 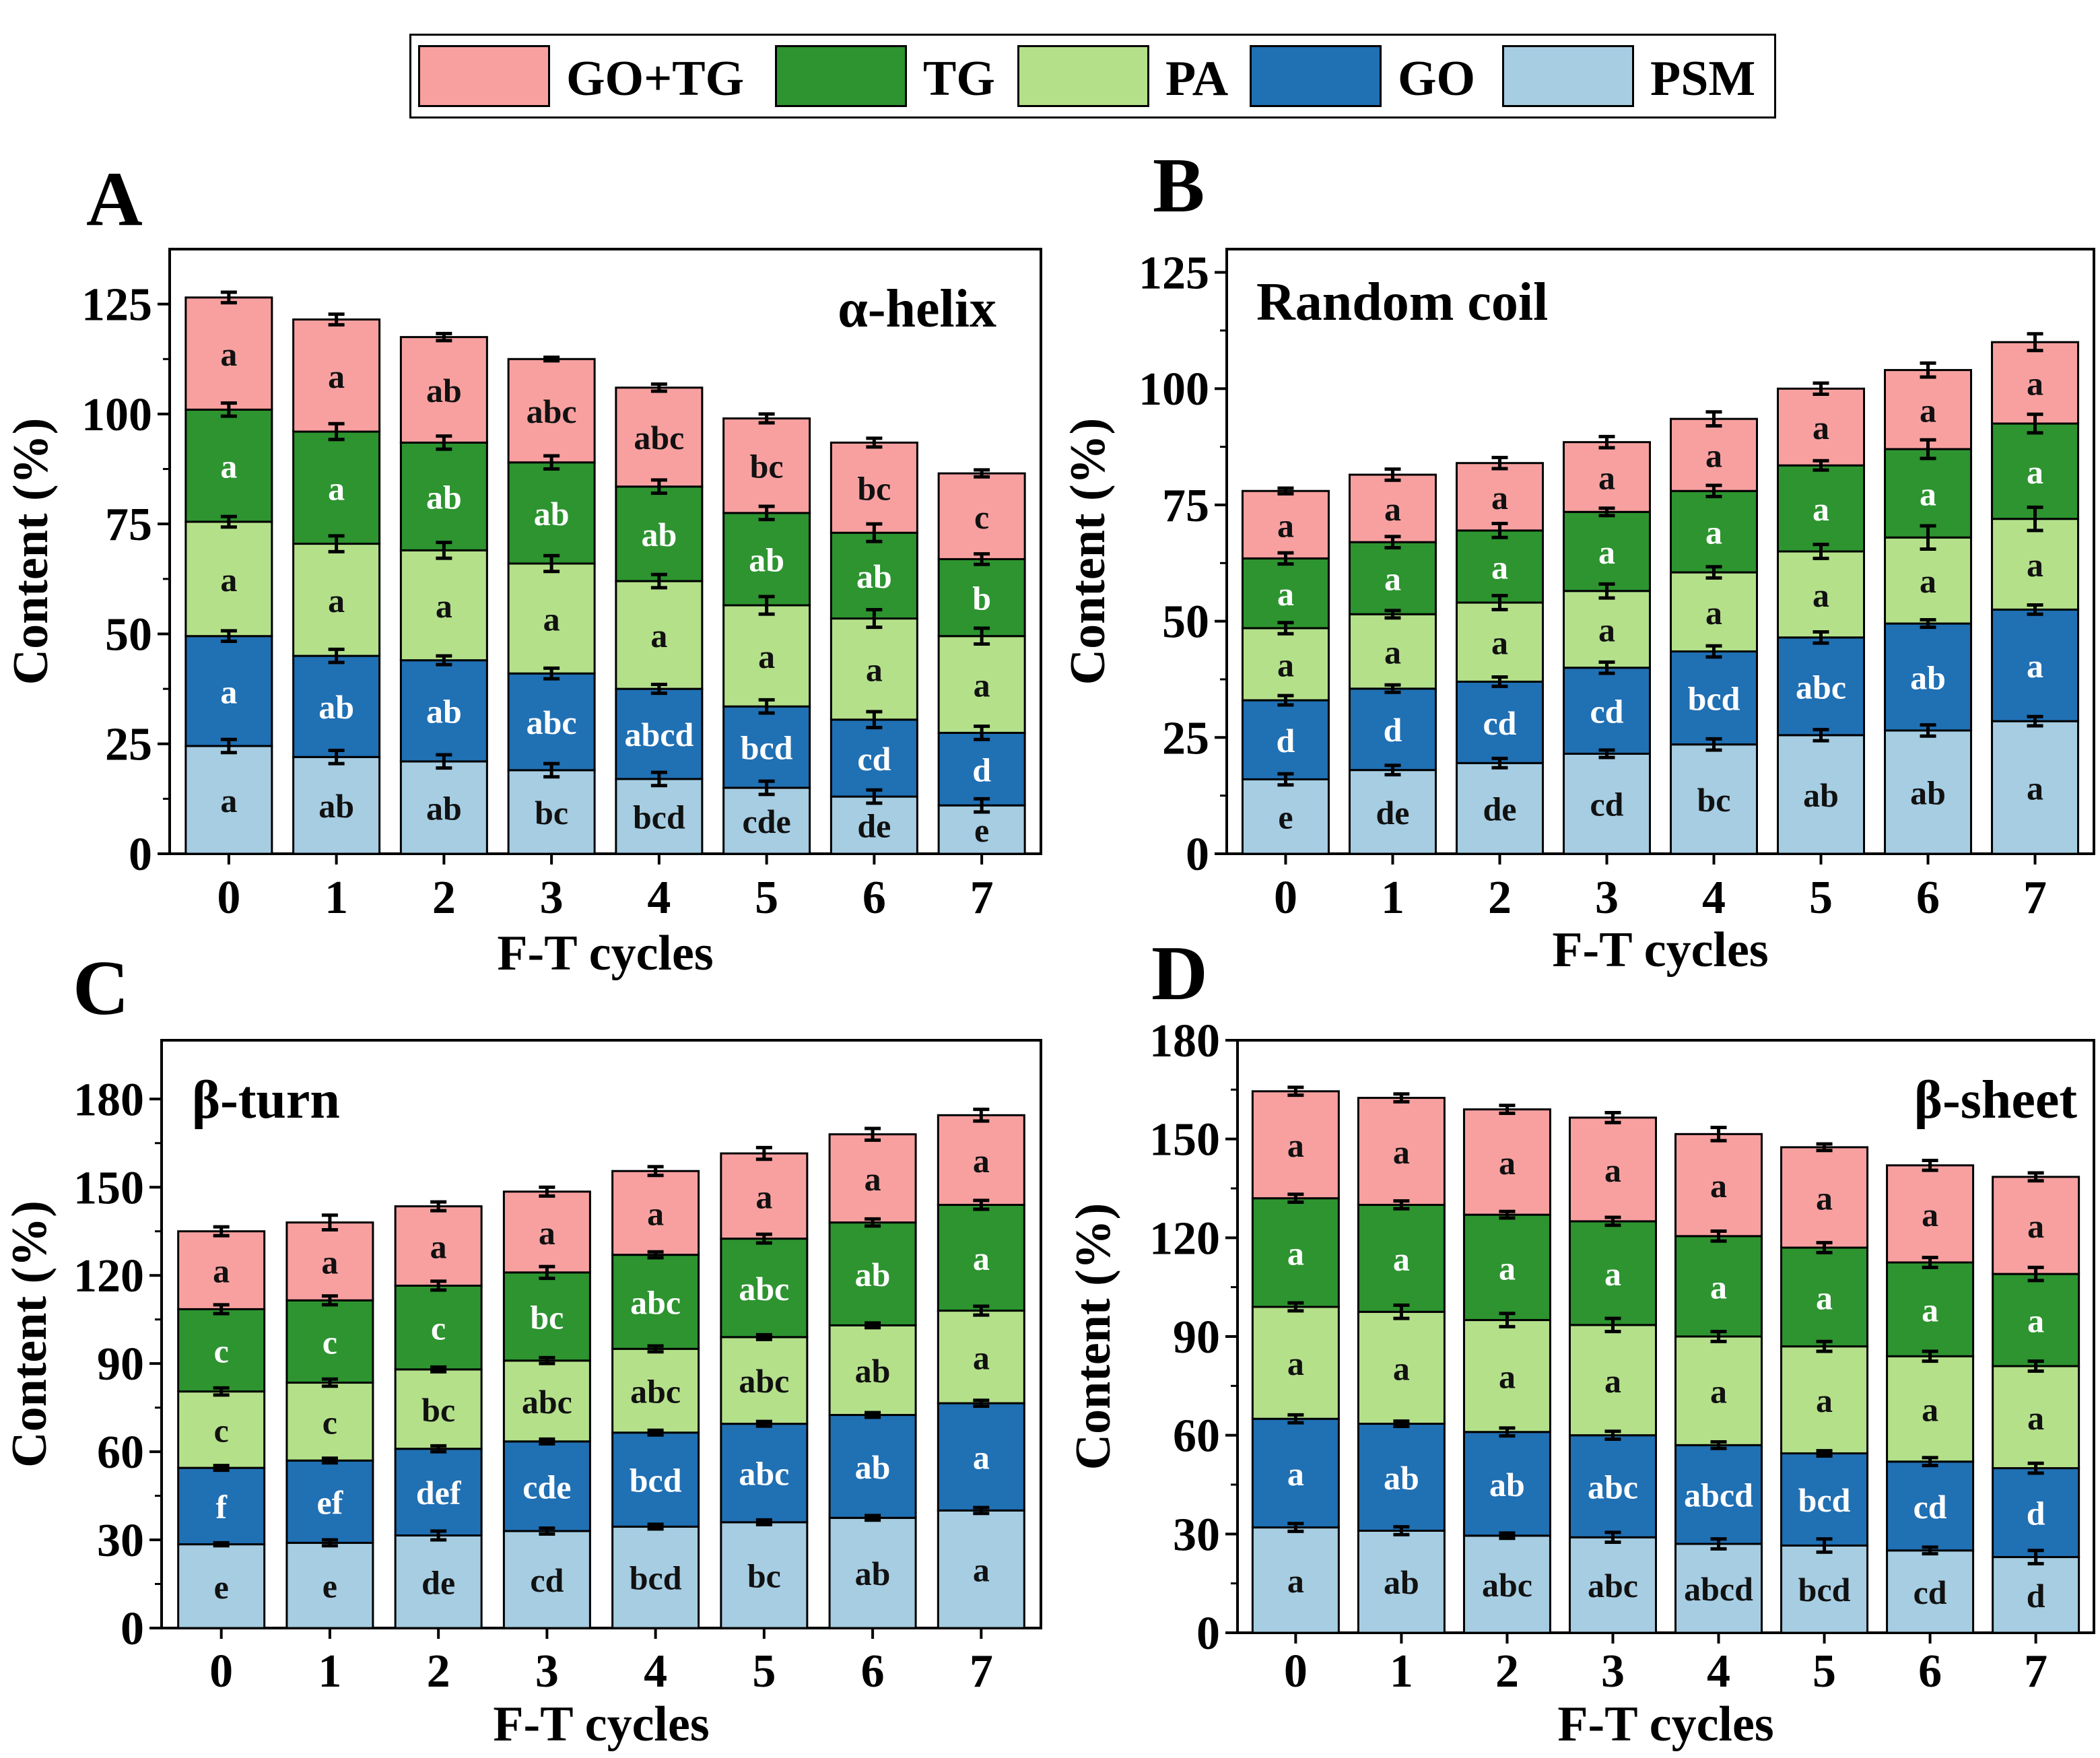 What do you see at coordinates (1185, 622) in the screenshot?
I see `y-tick-label: 50` at bounding box center [1185, 622].